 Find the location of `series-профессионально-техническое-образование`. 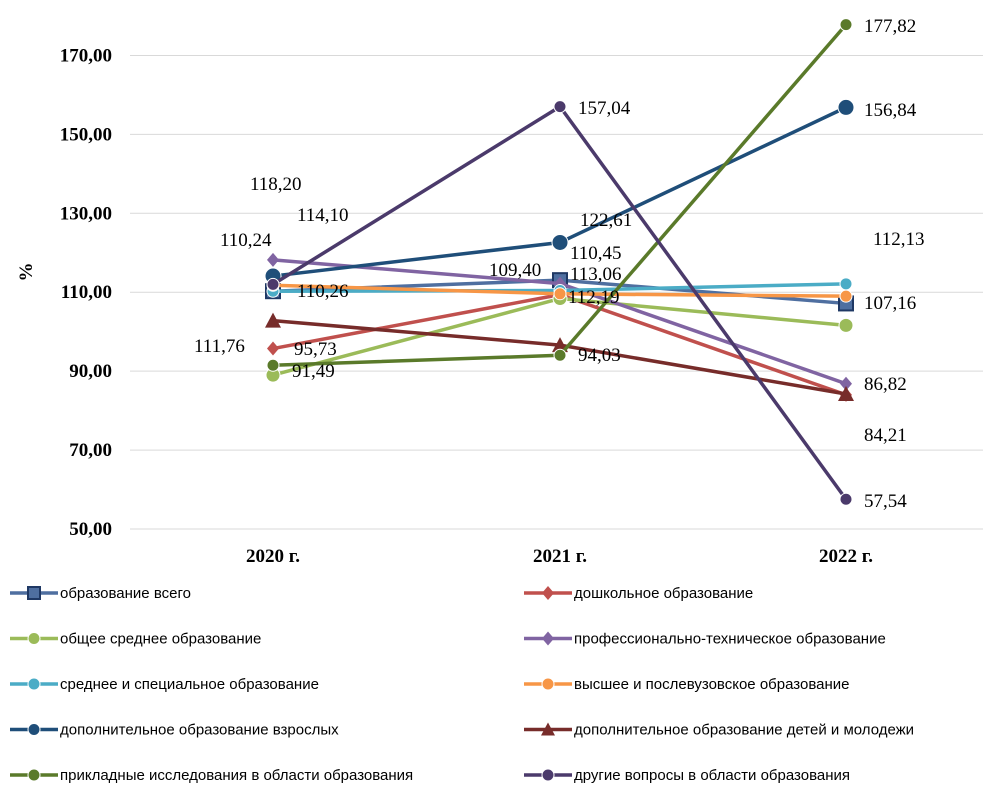

series-профессионально-техническое-образование is located at coordinates (559, 321).